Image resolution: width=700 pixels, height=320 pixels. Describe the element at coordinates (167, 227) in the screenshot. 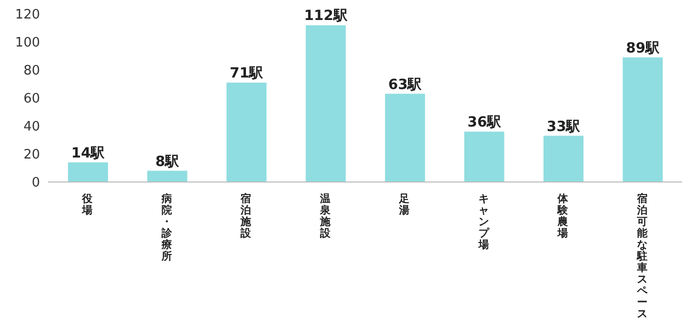

I see `x-tick-label: 病院・診療所` at that location.